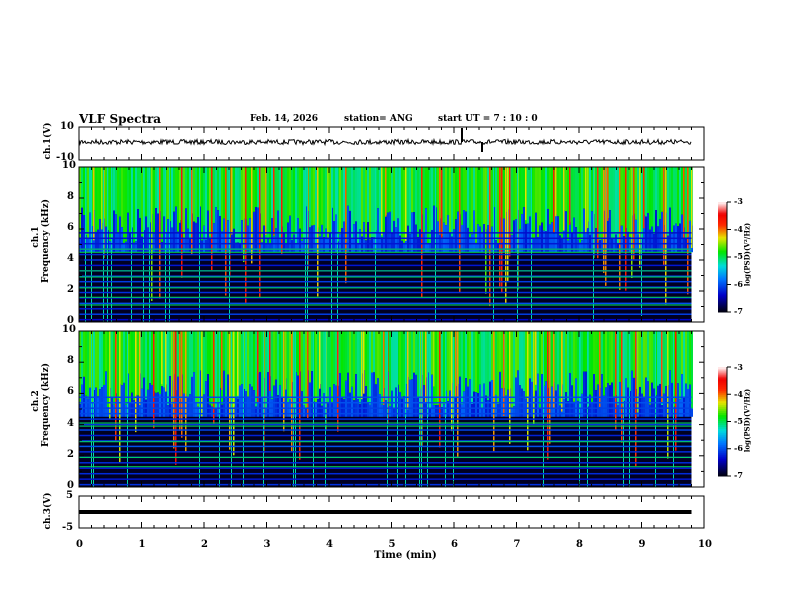  Describe the element at coordinates (46, 404) in the screenshot. I see `ch2-freq-label: Frequency (kHz)` at that location.